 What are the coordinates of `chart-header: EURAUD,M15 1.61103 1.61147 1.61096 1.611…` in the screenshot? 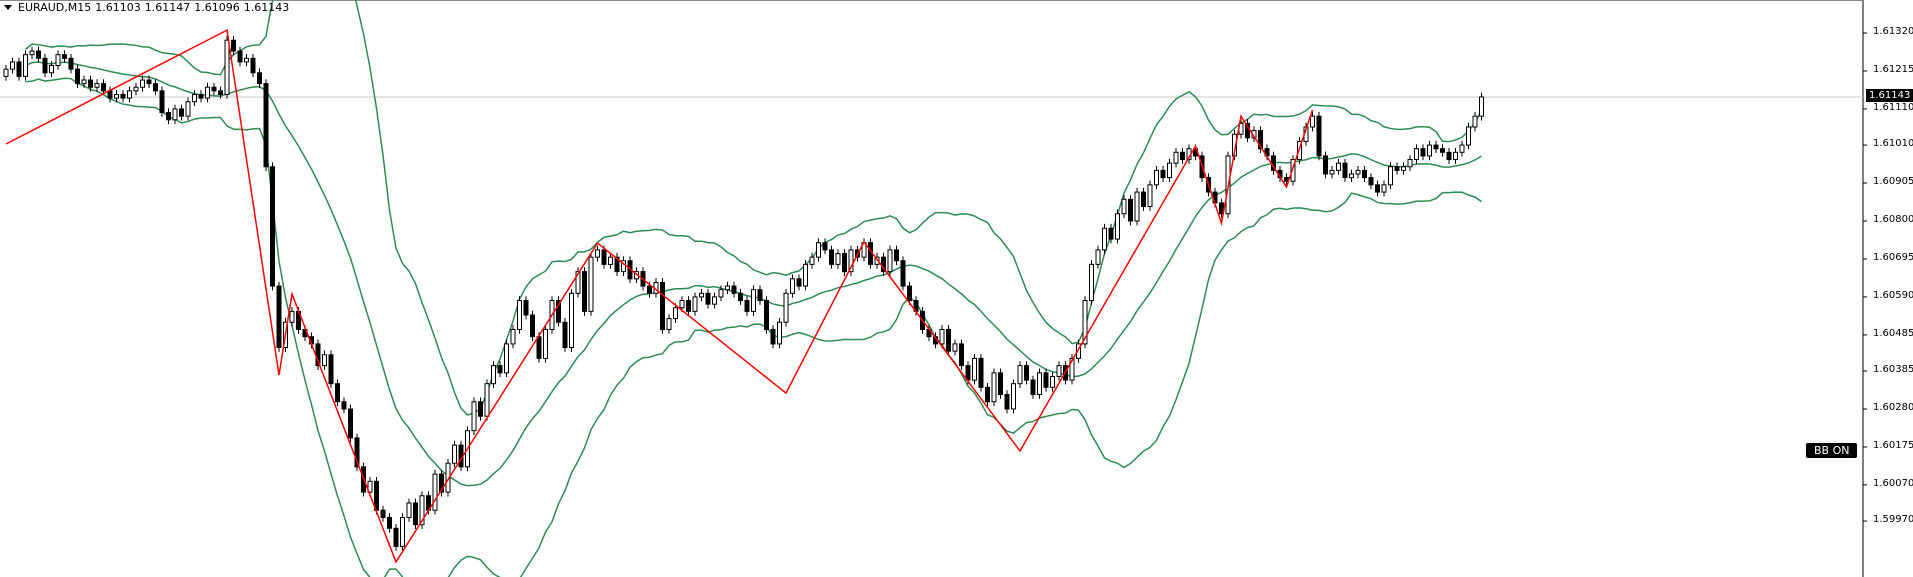 It's located at (146, 7).